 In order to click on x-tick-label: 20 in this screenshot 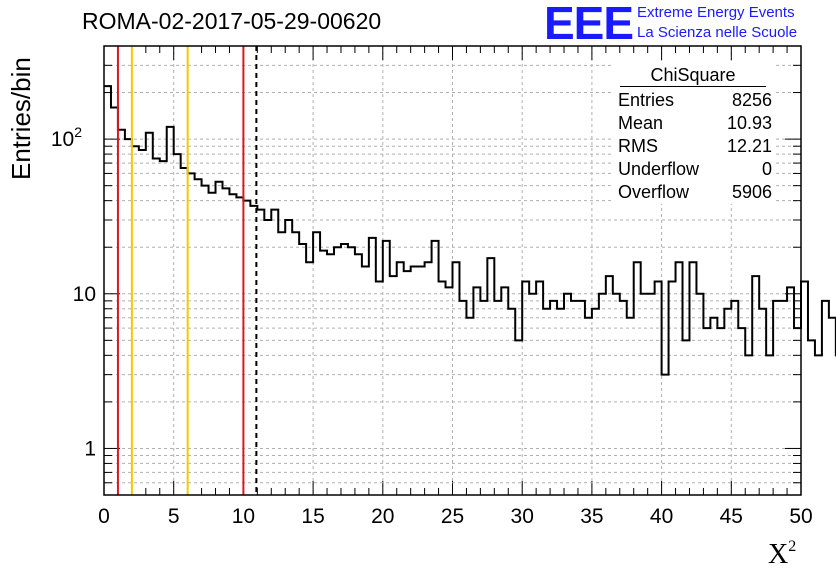, I will do `click(382, 516)`.